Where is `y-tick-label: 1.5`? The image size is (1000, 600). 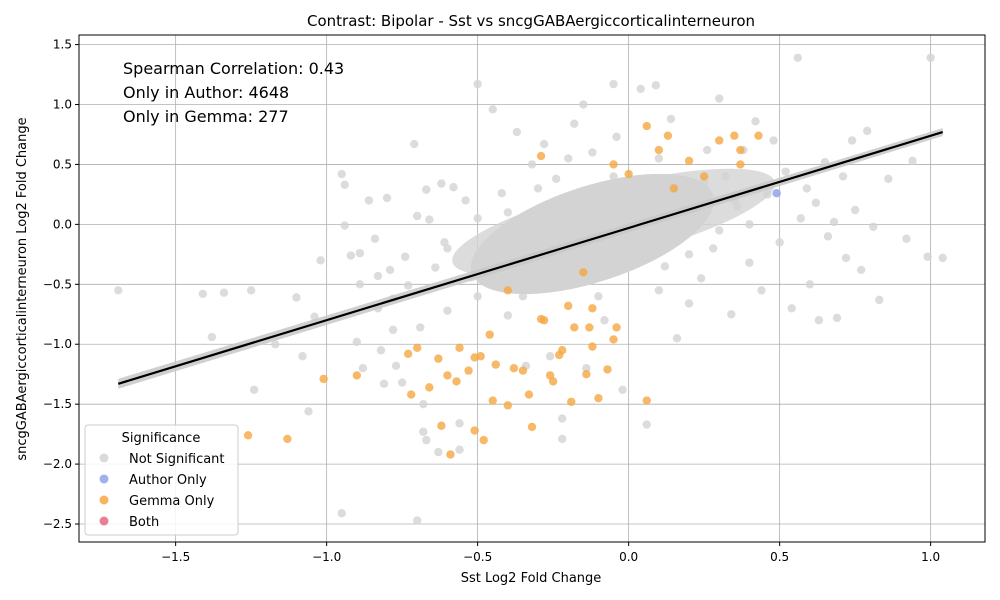 y-tick-label: 1.5 is located at coordinates (62, 45).